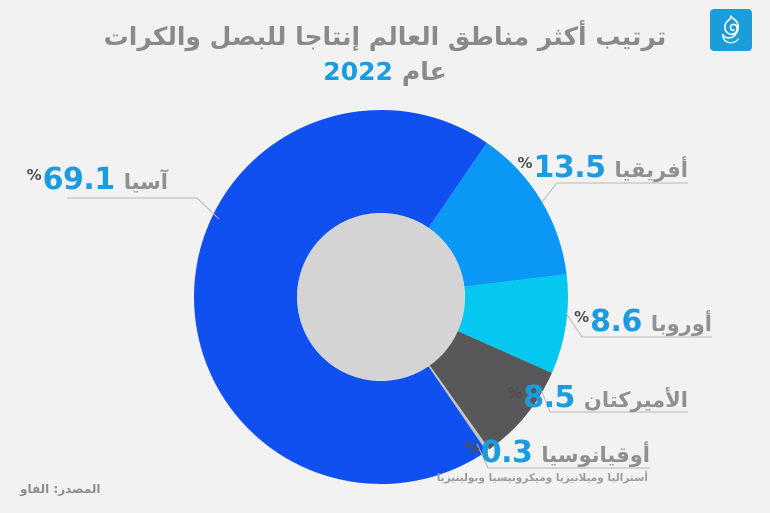  What do you see at coordinates (643, 324) in the screenshot?
I see `label-europe: % 8.6 أوروبا` at bounding box center [643, 324].